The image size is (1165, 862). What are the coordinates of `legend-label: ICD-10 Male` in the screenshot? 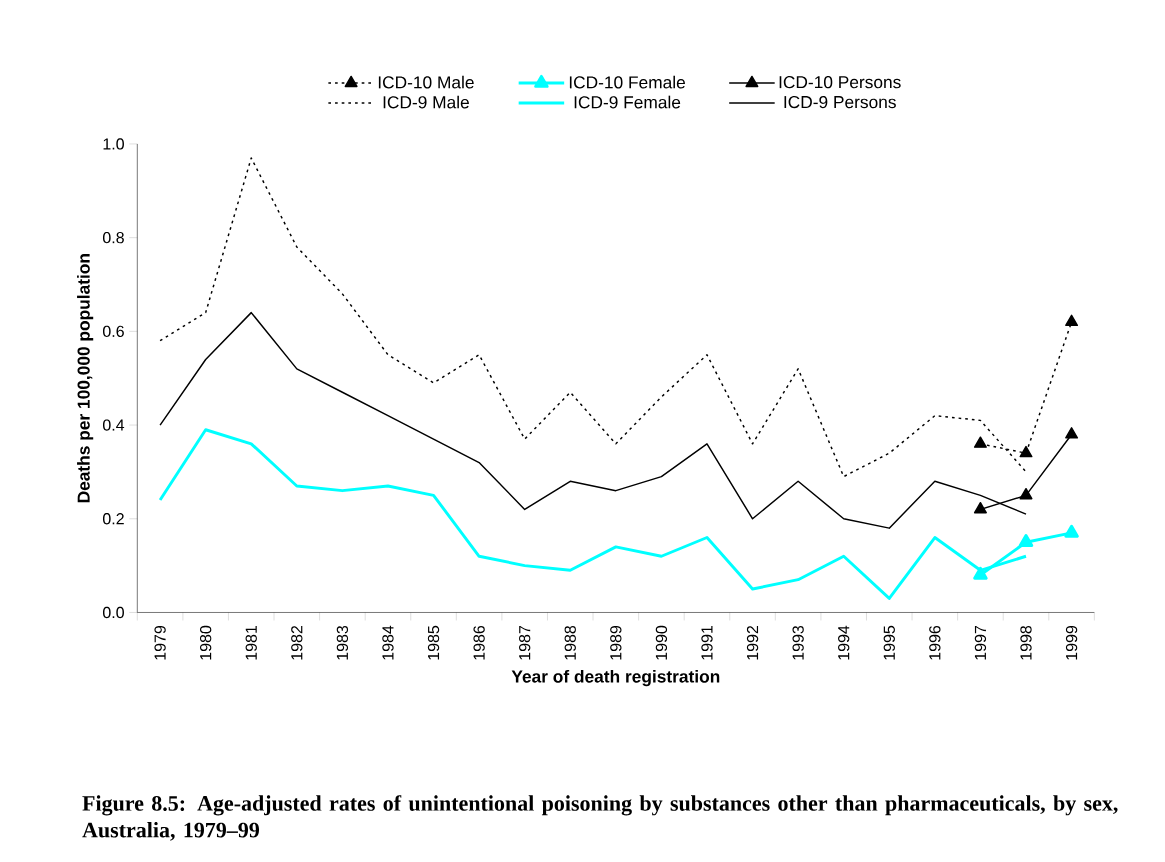 It's located at (426, 82).